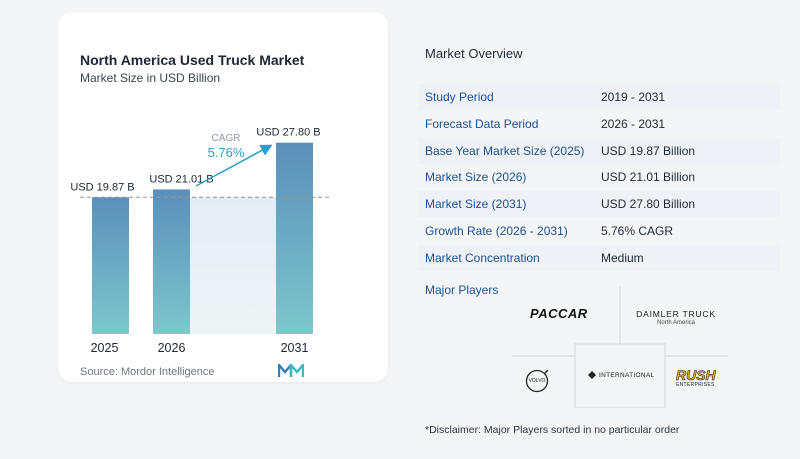 This screenshot has height=459, width=800. I want to click on market-overview-title: Market Overview, so click(474, 53).